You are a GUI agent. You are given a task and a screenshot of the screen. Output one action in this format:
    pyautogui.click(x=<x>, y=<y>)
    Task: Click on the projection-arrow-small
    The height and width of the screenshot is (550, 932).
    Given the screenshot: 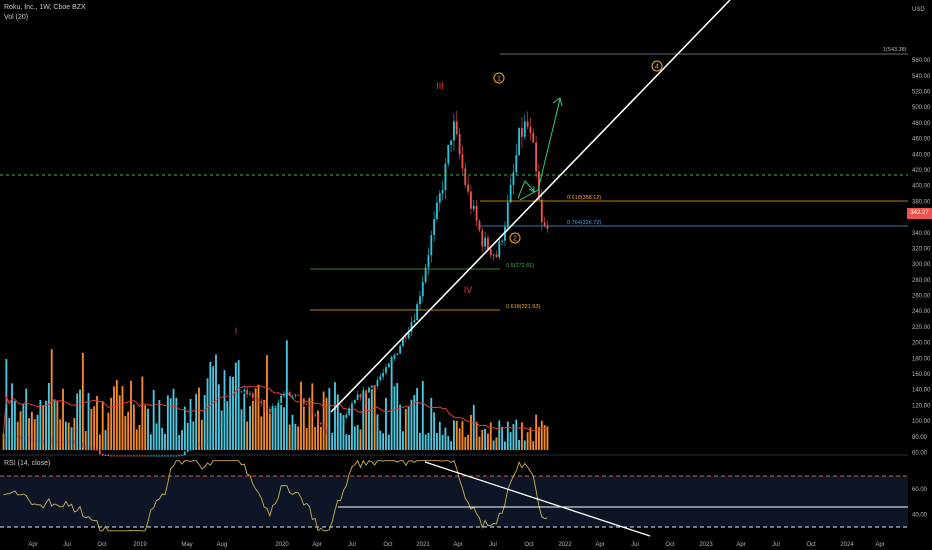 What is the action you would take?
    pyautogui.click(x=526, y=189)
    